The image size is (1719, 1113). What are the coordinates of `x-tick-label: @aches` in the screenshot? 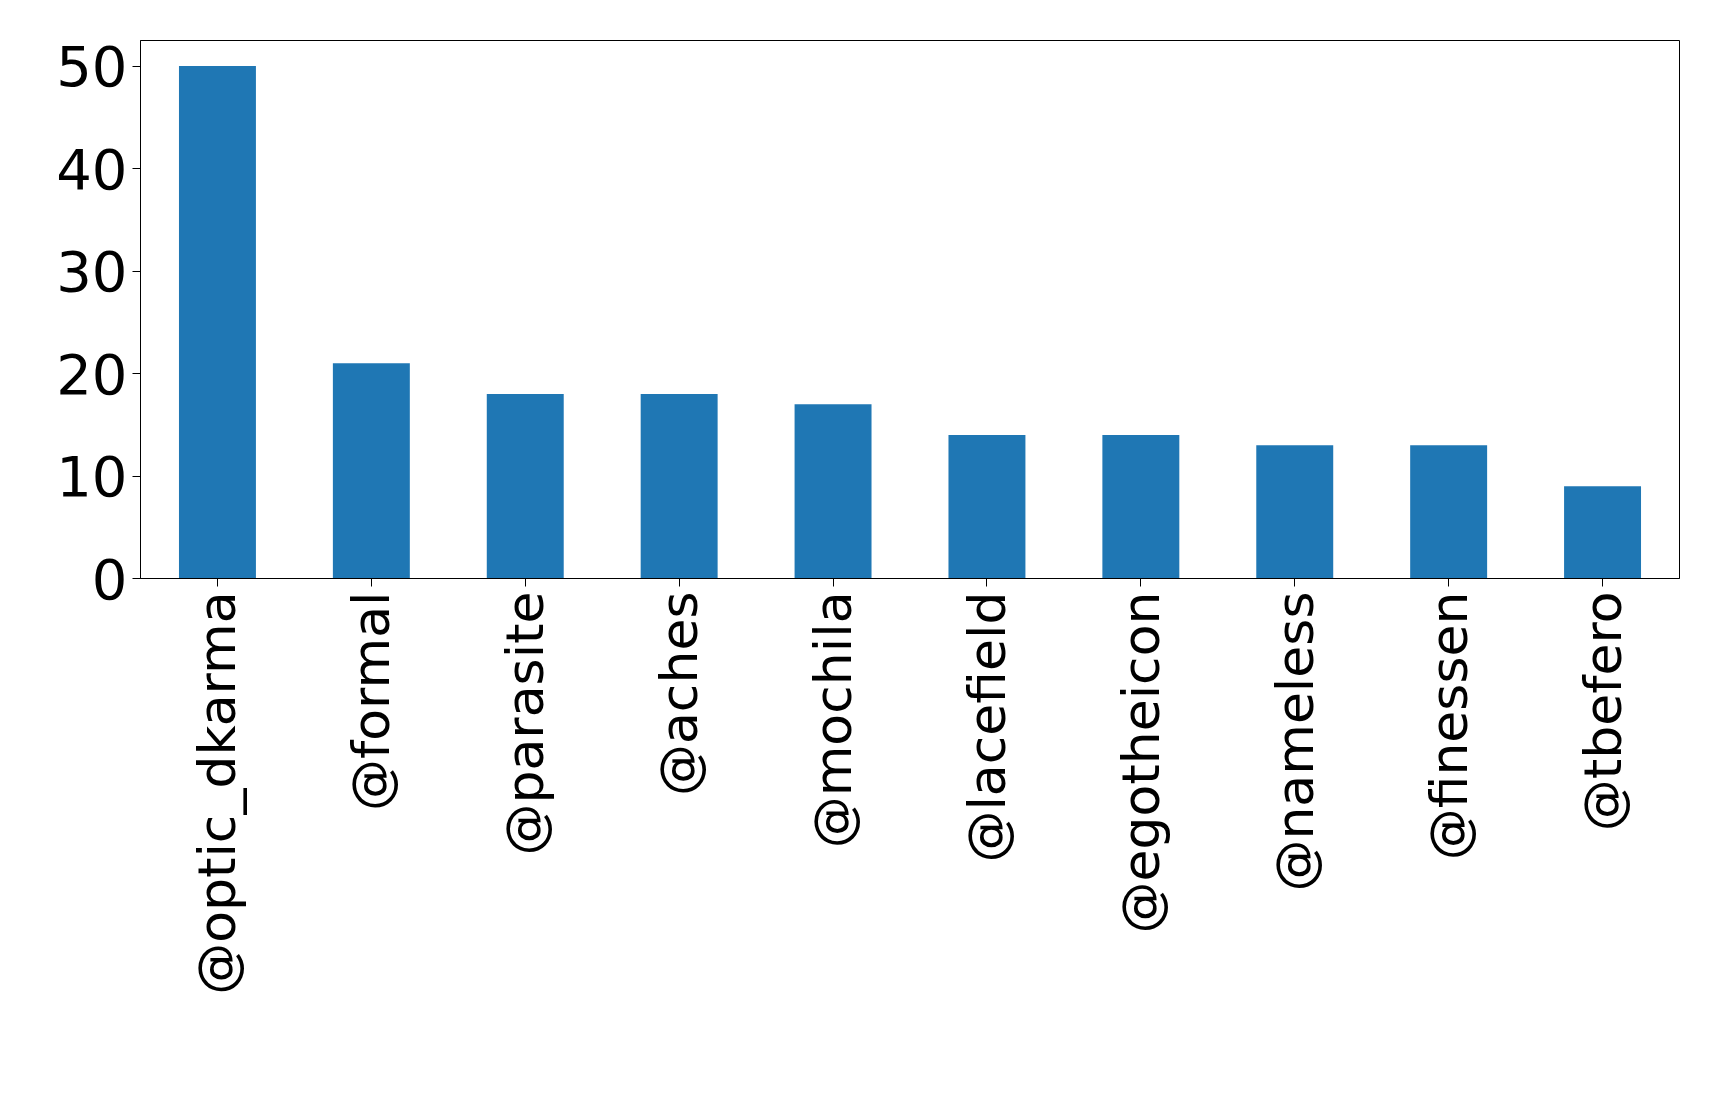 It's located at (679, 693).